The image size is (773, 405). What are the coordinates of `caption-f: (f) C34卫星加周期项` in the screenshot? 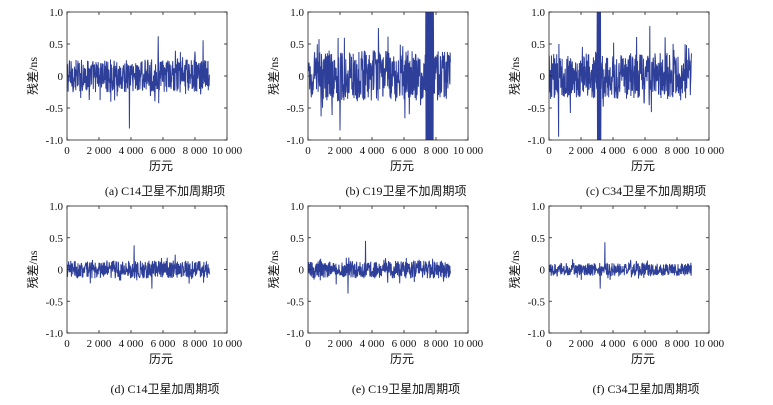 It's located at (646, 389).